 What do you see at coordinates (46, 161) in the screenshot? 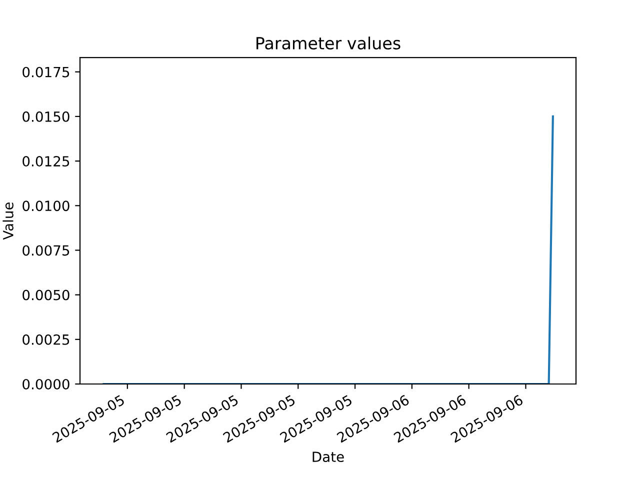
I see `y-tick-label: 0.0125` at bounding box center [46, 161].